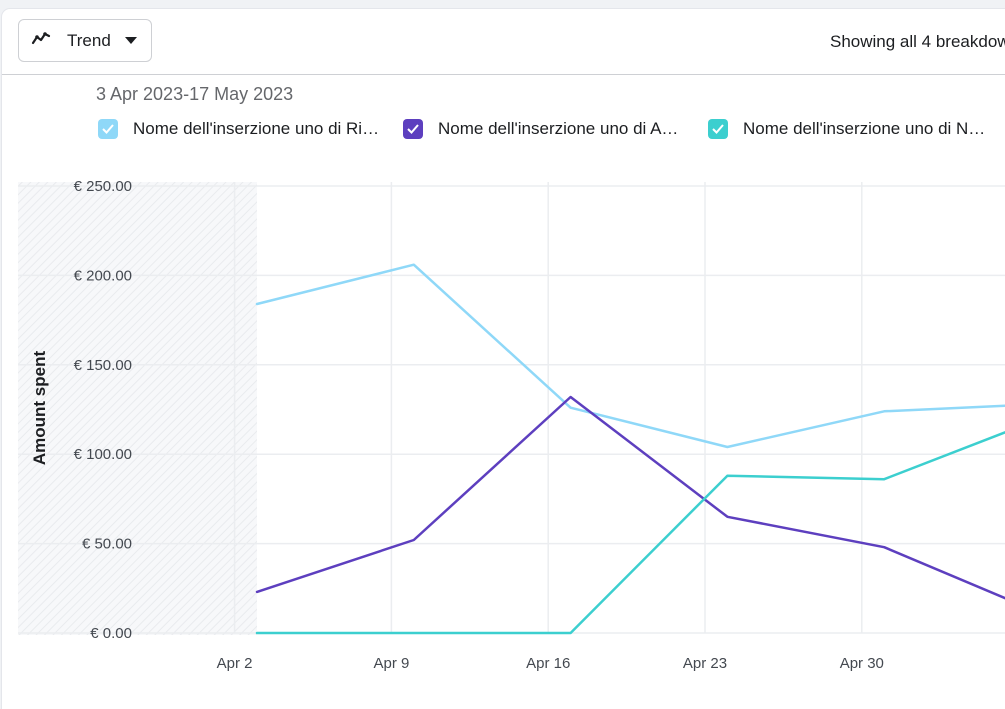 Image resolution: width=1005 pixels, height=709 pixels. I want to click on chart-toolbar: Trend Showing all 4 breakdowns, so click(503, 42).